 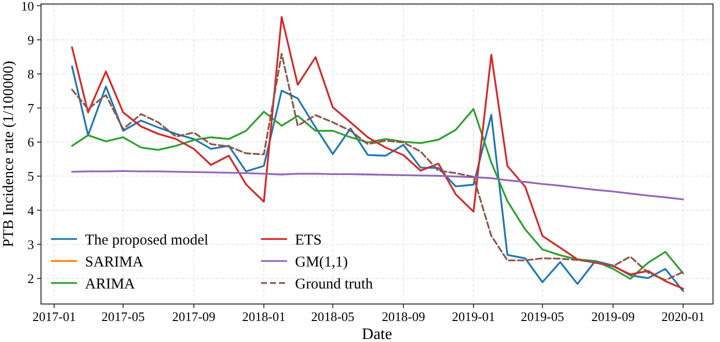 What do you see at coordinates (27, 7) in the screenshot?
I see `y-tick-label: 10` at bounding box center [27, 7].